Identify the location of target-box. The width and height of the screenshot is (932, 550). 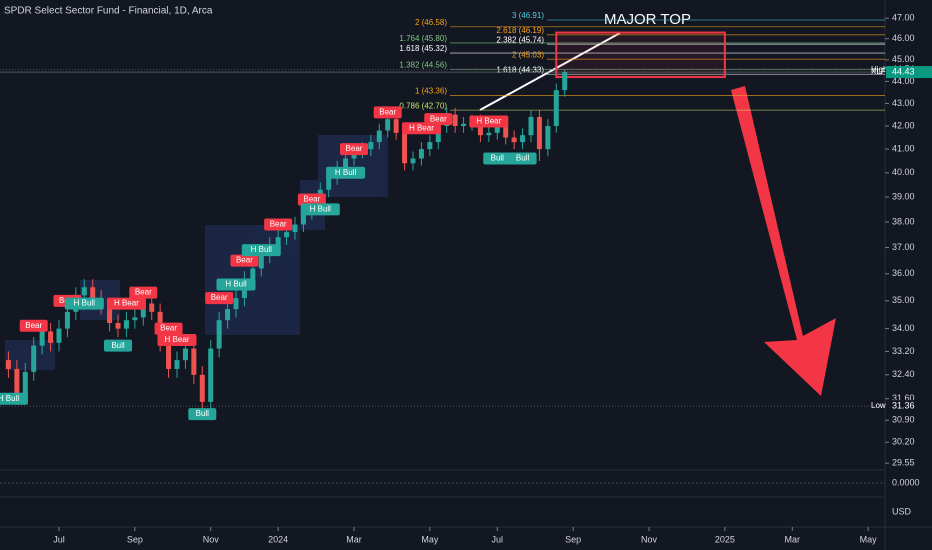
(640, 55).